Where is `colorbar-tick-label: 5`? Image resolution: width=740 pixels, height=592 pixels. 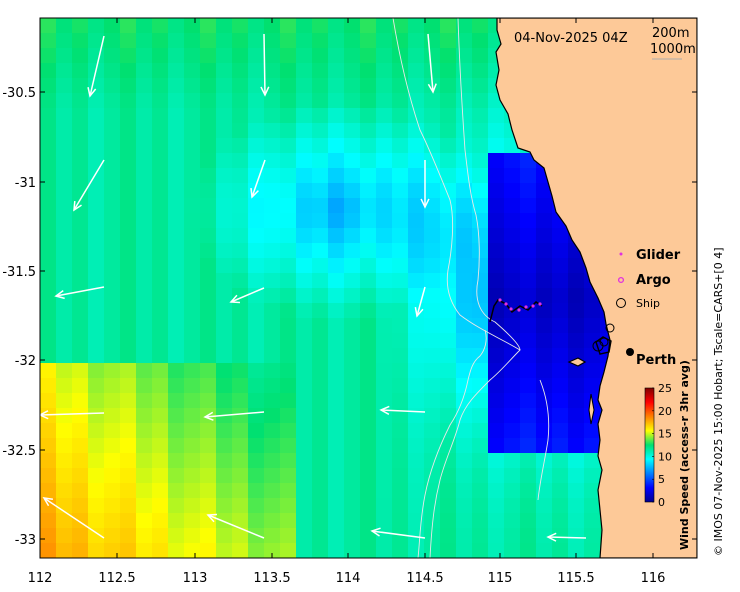
colorbar-tick-label: 5 is located at coordinates (661, 479).